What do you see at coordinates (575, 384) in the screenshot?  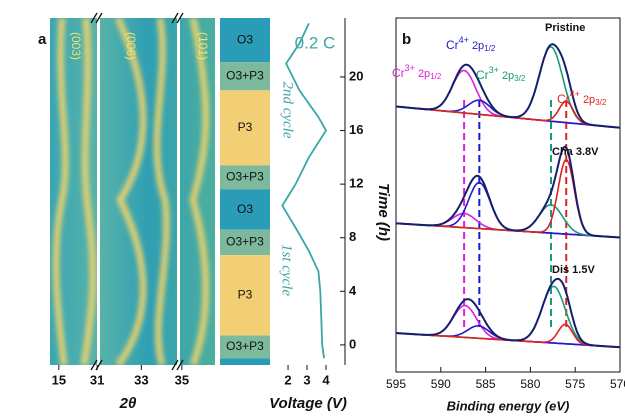 I see `x-tick-label: 575` at bounding box center [575, 384].